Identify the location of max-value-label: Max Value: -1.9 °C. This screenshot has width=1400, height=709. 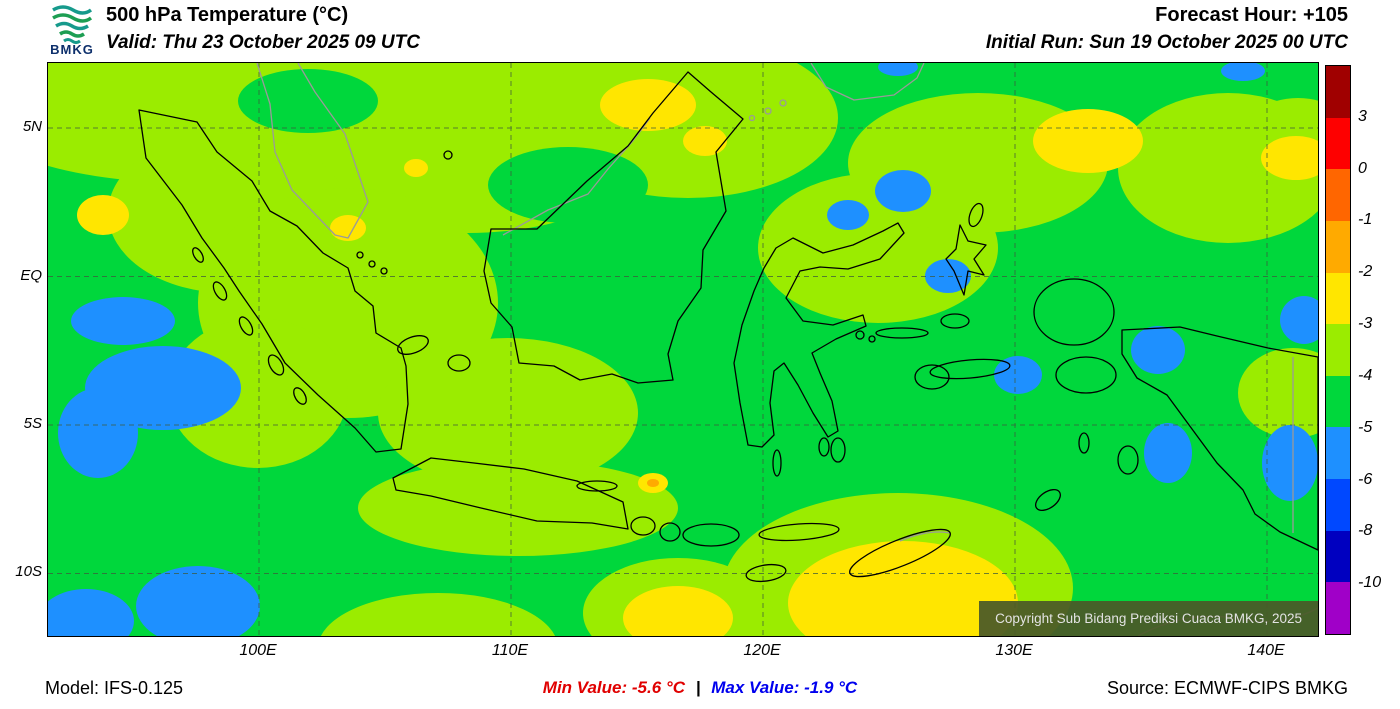
(784, 687).